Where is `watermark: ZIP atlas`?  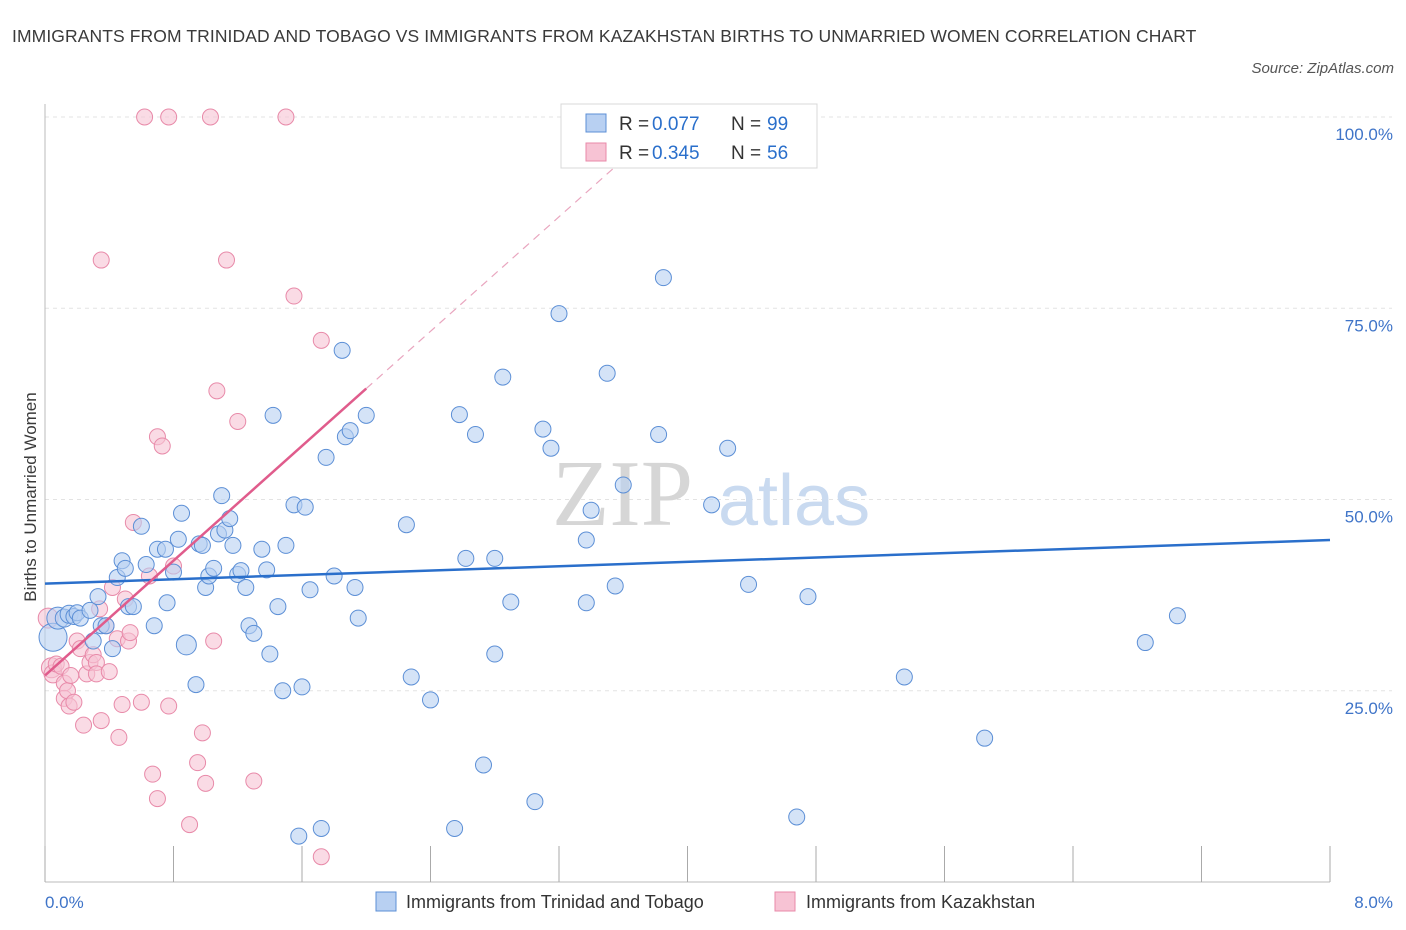
watermark: ZIP atlas is located at coordinates (711, 494).